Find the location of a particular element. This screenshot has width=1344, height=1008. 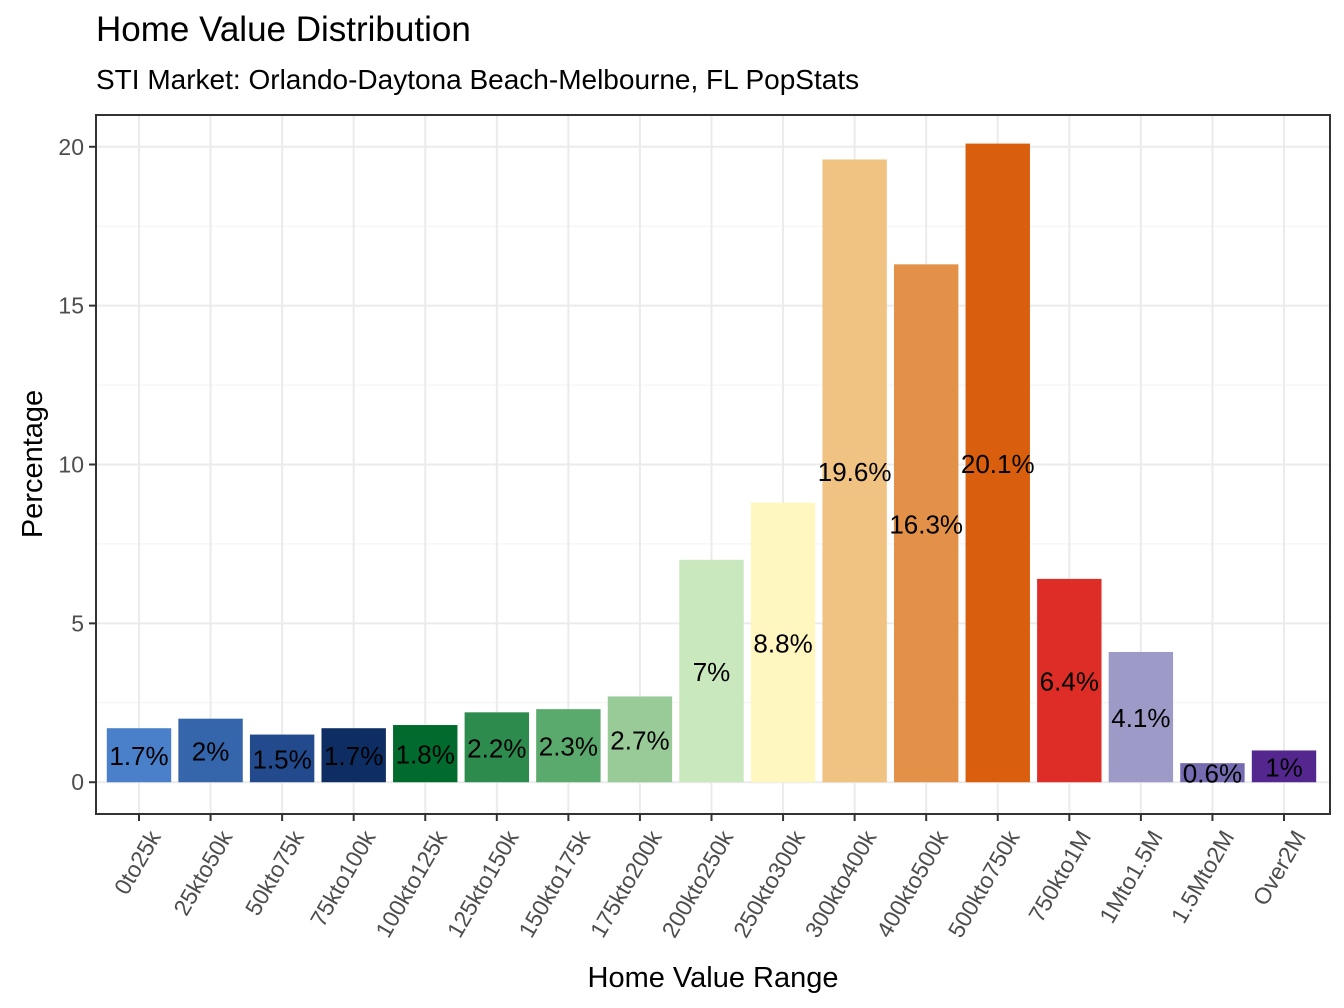

bar-value-label: 1.8% is located at coordinates (425, 755).